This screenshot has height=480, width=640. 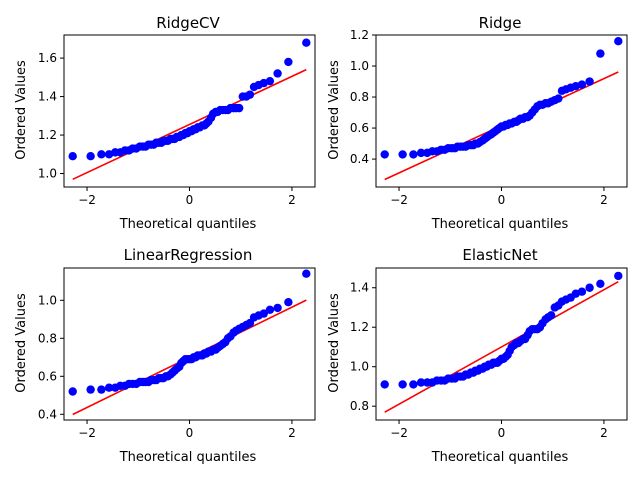 What do you see at coordinates (47, 58) in the screenshot?
I see `y-tick-label: 1.6` at bounding box center [47, 58].